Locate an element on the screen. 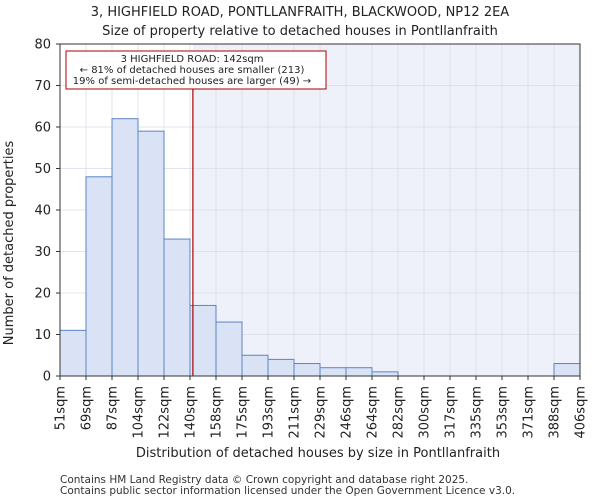 This screenshot has height=500, width=600. annotation-box is located at coordinates (196, 70).